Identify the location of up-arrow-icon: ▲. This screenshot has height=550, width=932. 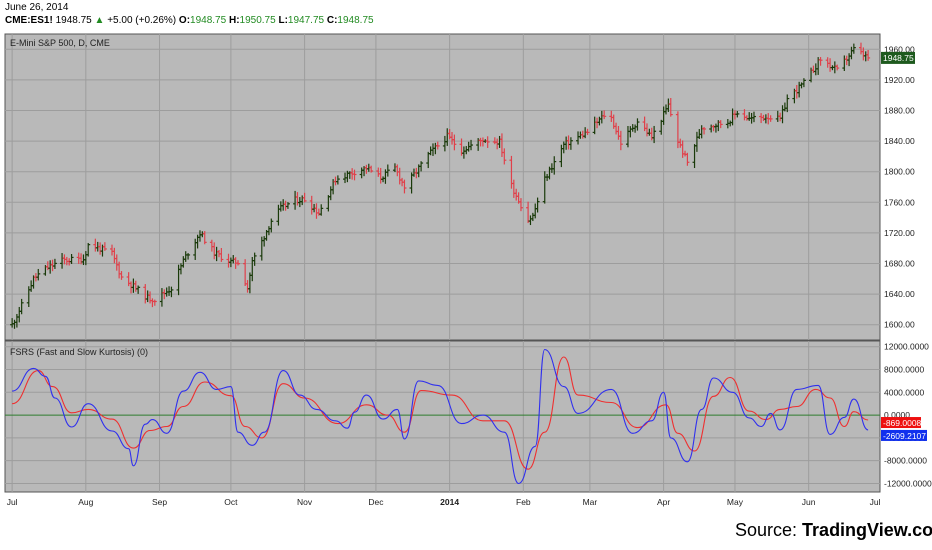
(99, 20).